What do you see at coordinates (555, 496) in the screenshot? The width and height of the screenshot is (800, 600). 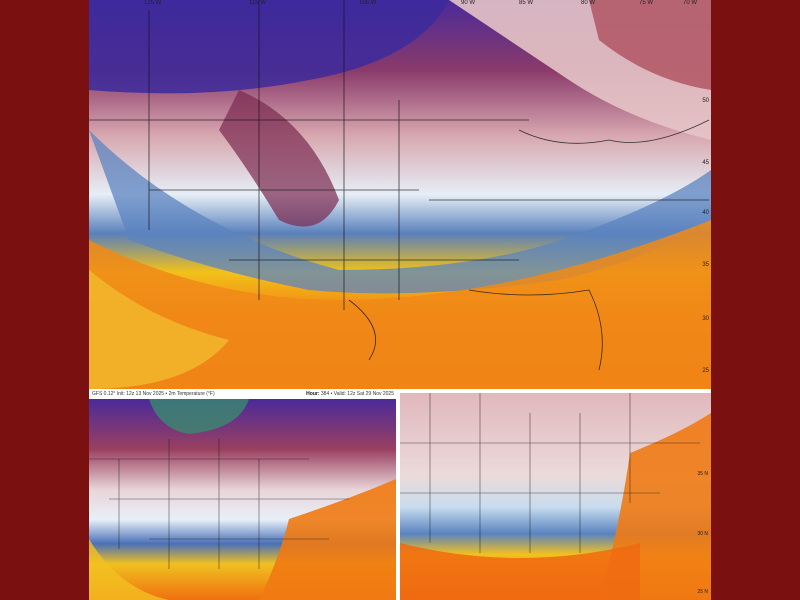 I see `inset-map-southeast: 35 N 30 N 25 N` at bounding box center [555, 496].